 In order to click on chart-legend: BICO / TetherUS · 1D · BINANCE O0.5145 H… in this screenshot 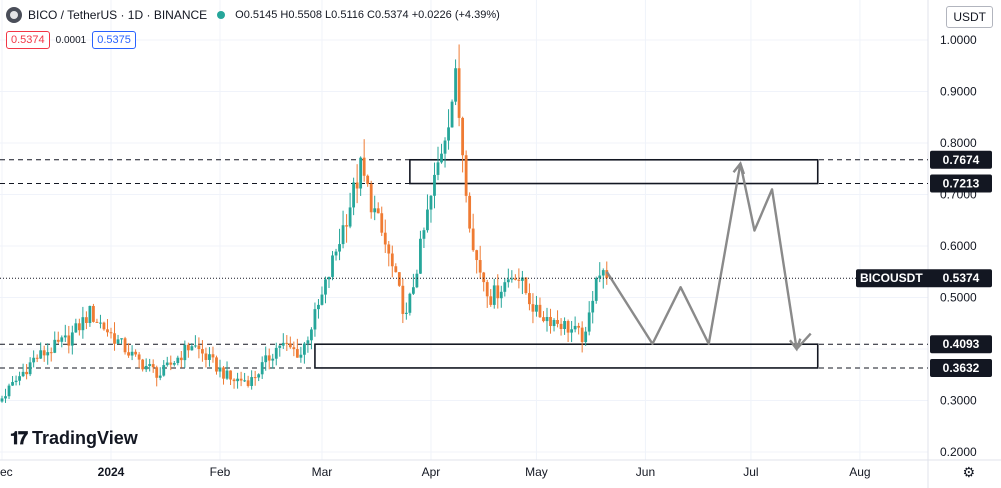, I will do `click(253, 15)`.